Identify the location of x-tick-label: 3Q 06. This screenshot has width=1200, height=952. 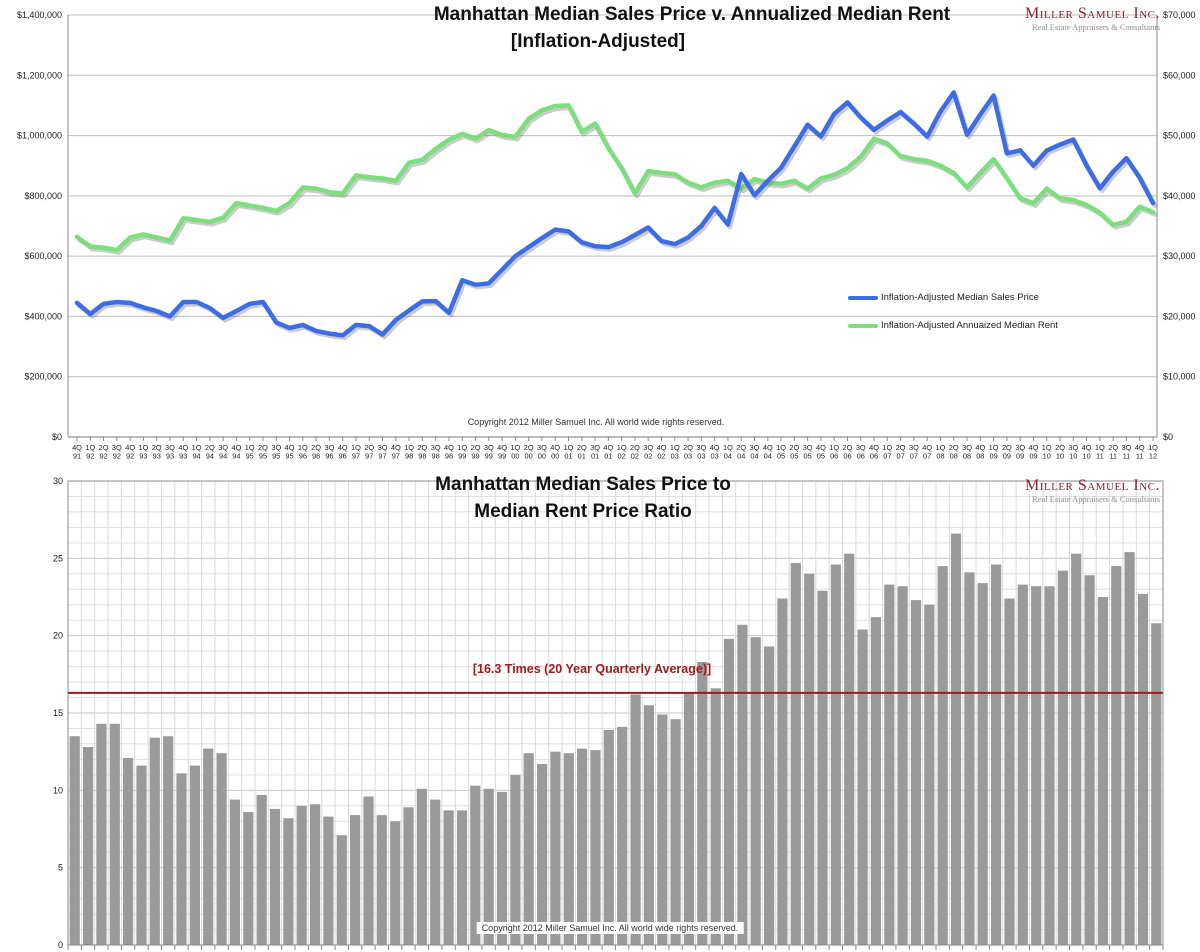
(861, 452).